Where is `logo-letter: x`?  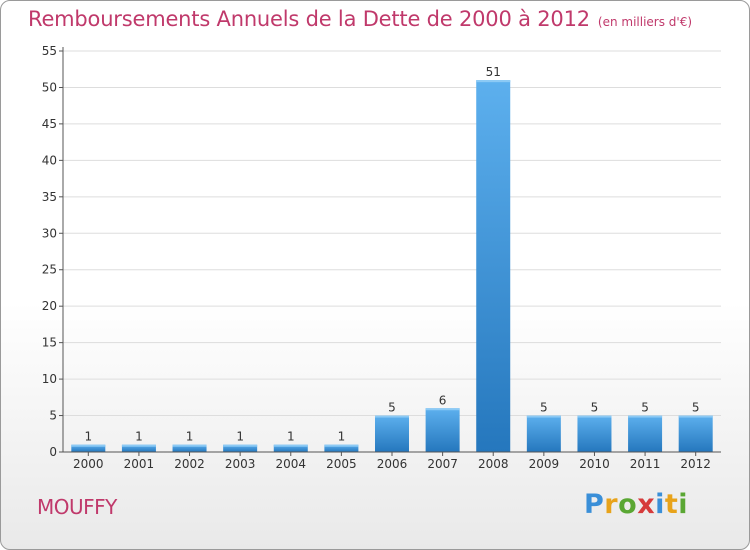 logo-letter: x is located at coordinates (646, 504).